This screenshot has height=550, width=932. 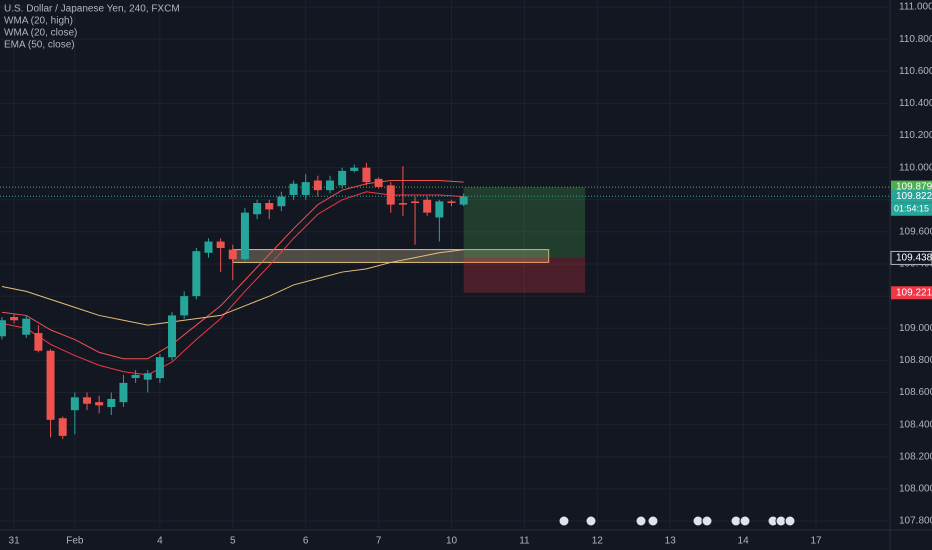 I want to click on y-tick-label: 110.800, so click(x=915, y=39).